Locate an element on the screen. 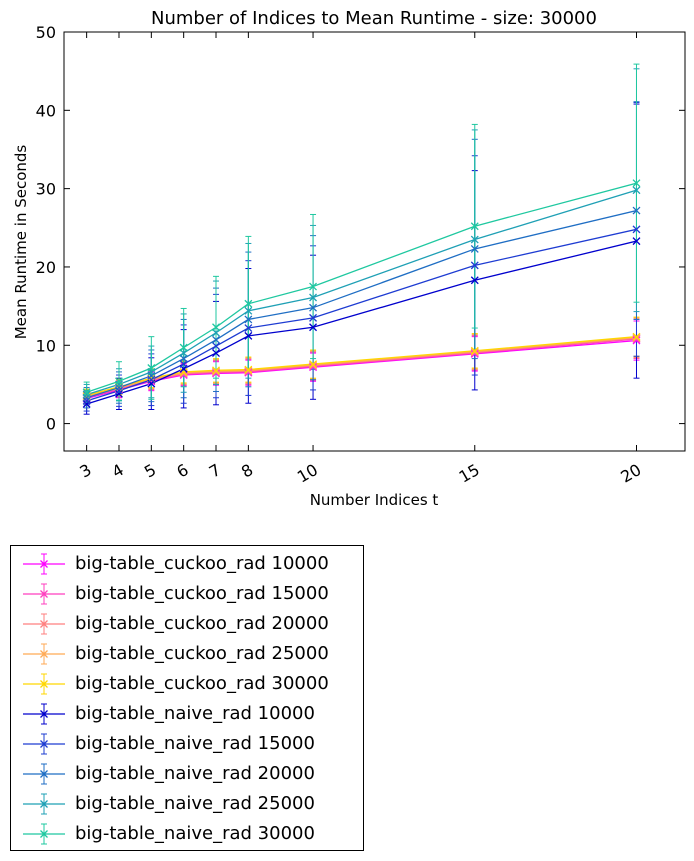 This screenshot has width=694, height=861. legend-item: big-table_cuckoo_rad 25000 is located at coordinates (187, 654).